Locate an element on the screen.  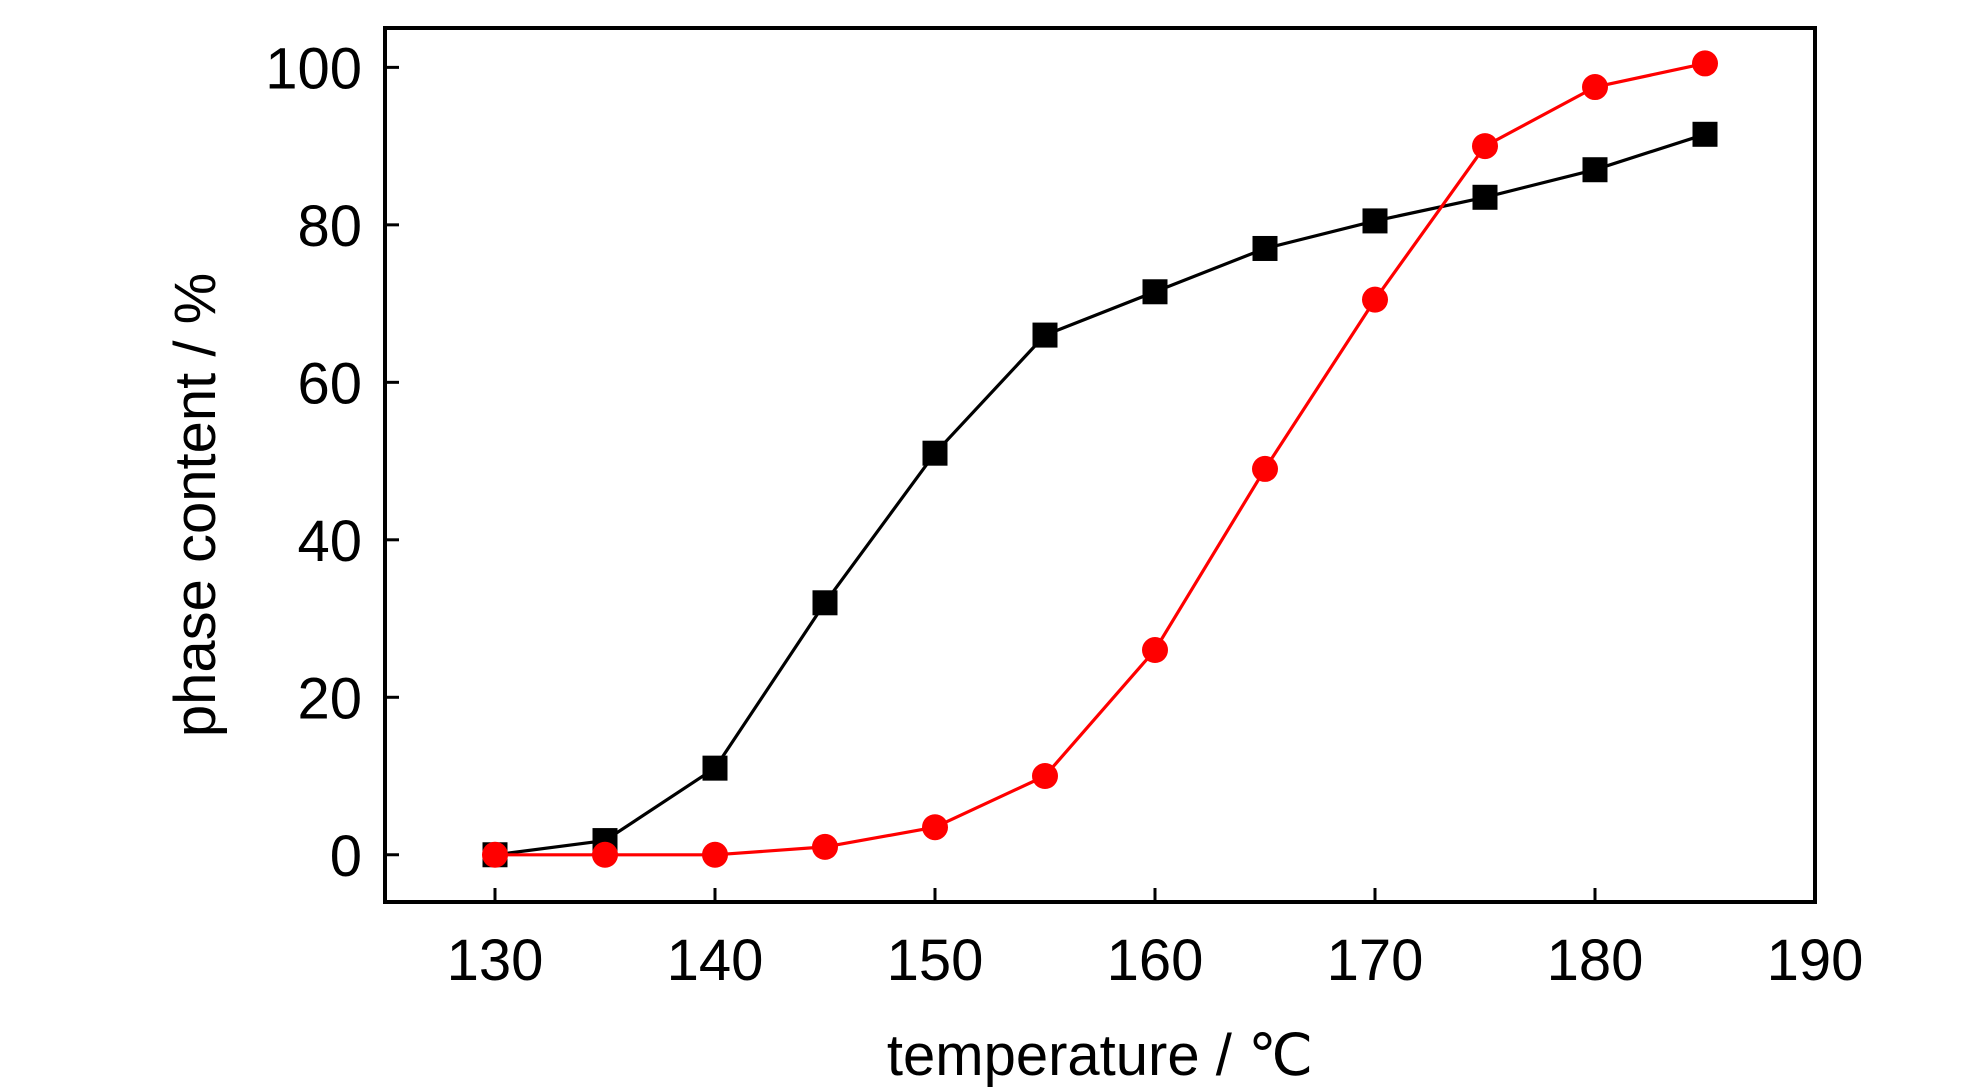
y-tick-label: 20 is located at coordinates (329, 698).